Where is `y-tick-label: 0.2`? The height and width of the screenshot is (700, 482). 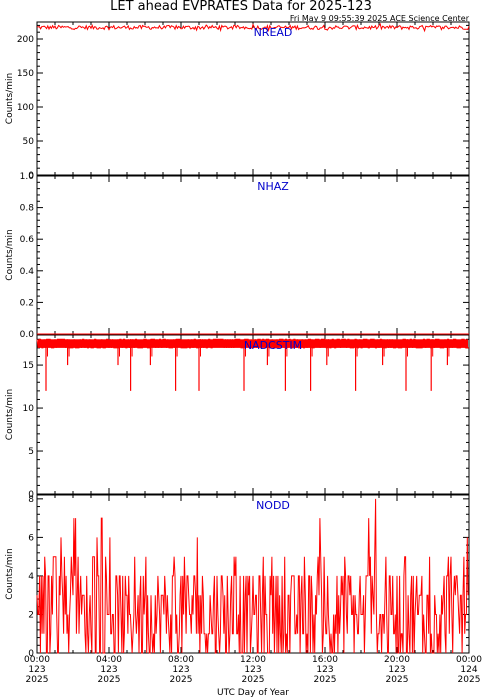
y-tick-label: 0.2 is located at coordinates (27, 303).